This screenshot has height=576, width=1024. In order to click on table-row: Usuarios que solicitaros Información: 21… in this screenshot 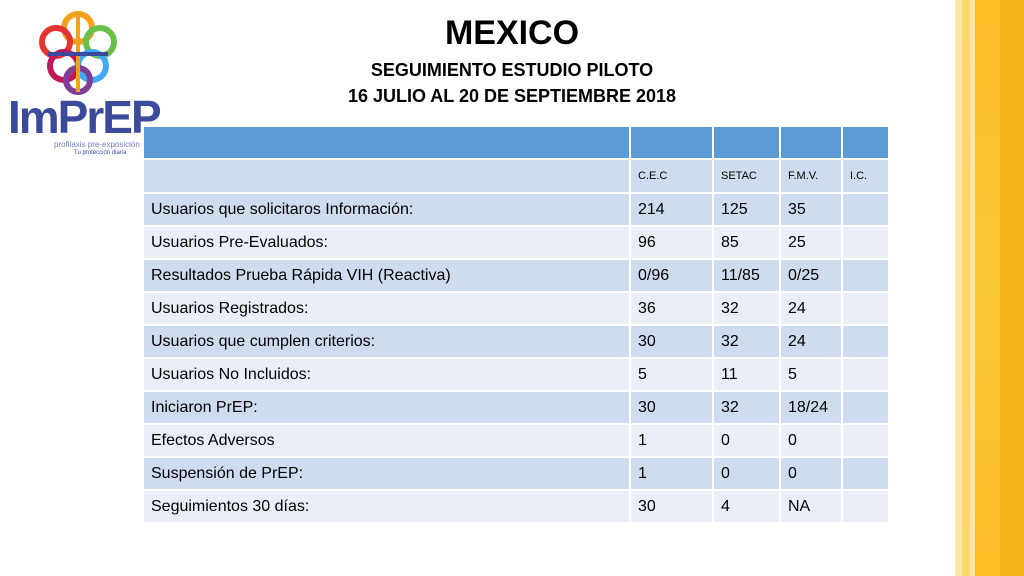, I will do `click(516, 209)`.